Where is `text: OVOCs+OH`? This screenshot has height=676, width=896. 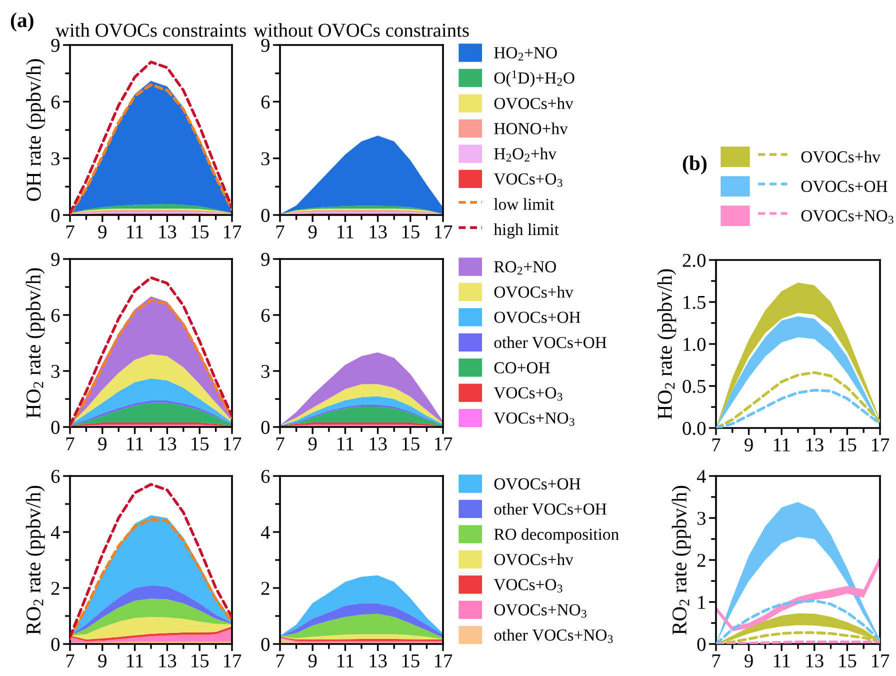
text: OVOCs+OH is located at coordinates (537, 484).